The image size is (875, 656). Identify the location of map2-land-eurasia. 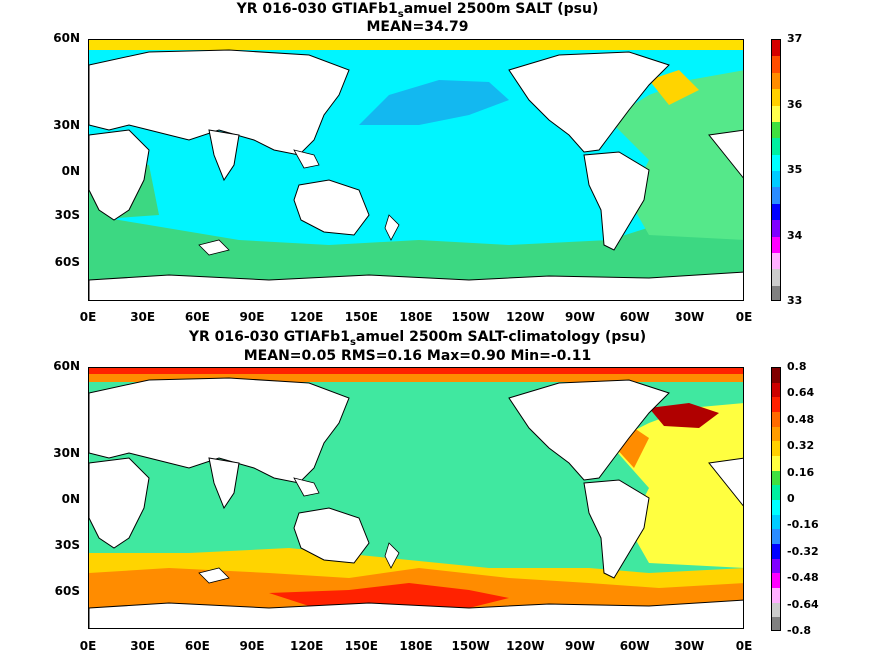
(219, 430).